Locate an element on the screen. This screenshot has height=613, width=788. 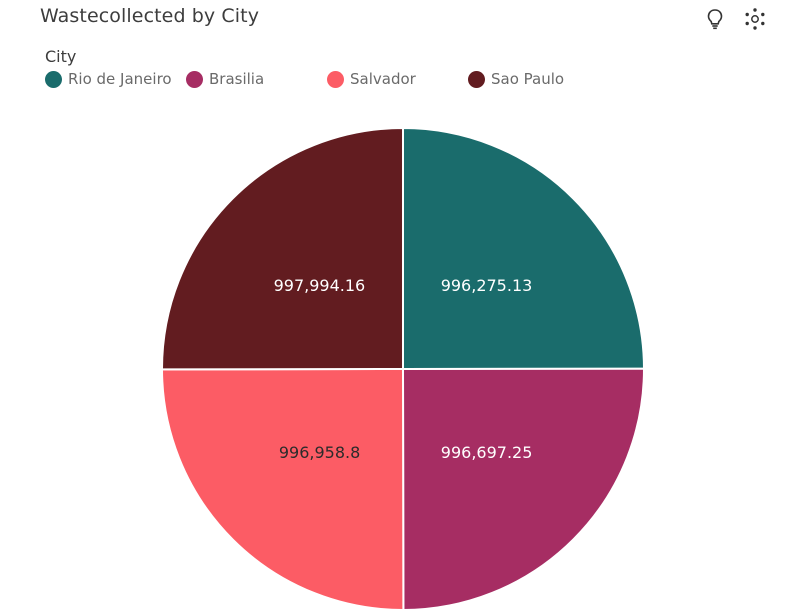
lightbulb-icon is located at coordinates (715, 19).